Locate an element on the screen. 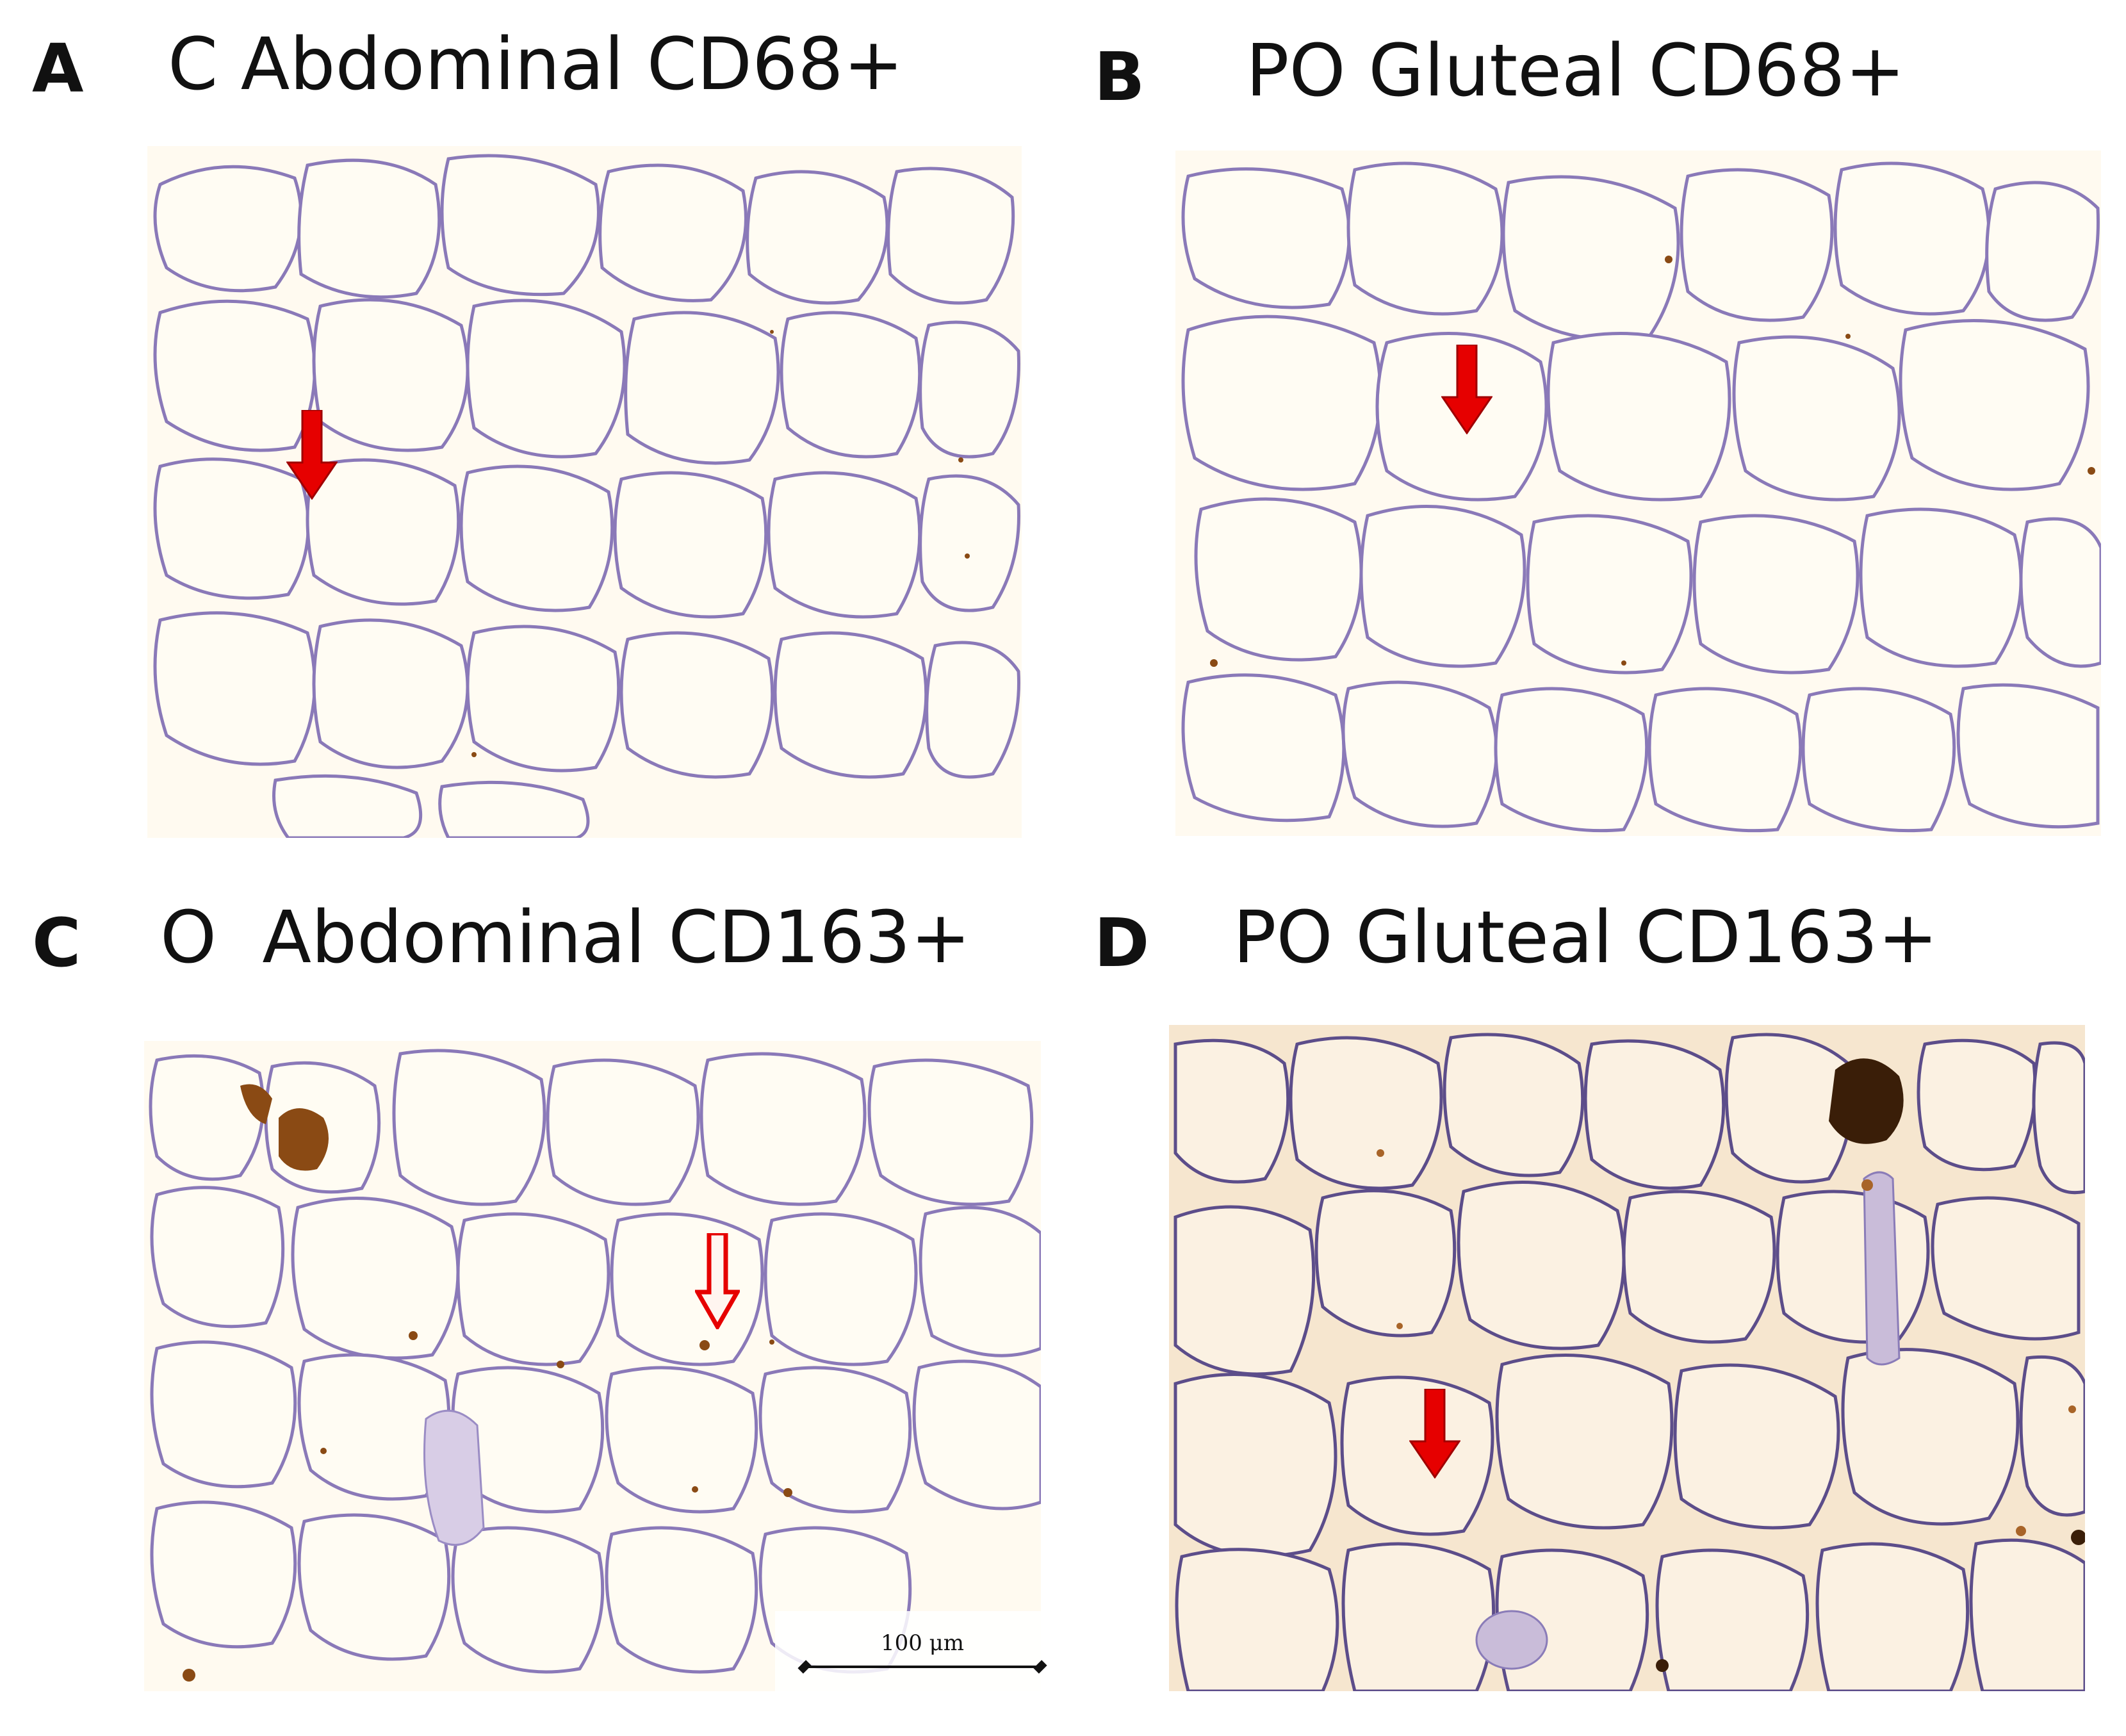  scale-bar-line is located at coordinates (922, 1667).